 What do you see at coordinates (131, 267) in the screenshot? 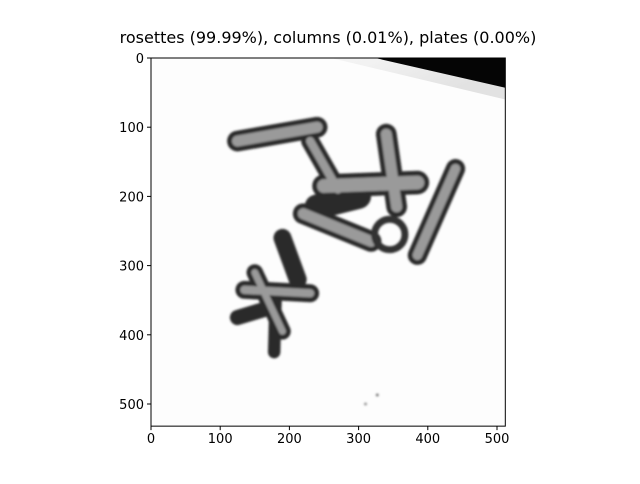
I see `y-tick-label: 300` at bounding box center [131, 267].